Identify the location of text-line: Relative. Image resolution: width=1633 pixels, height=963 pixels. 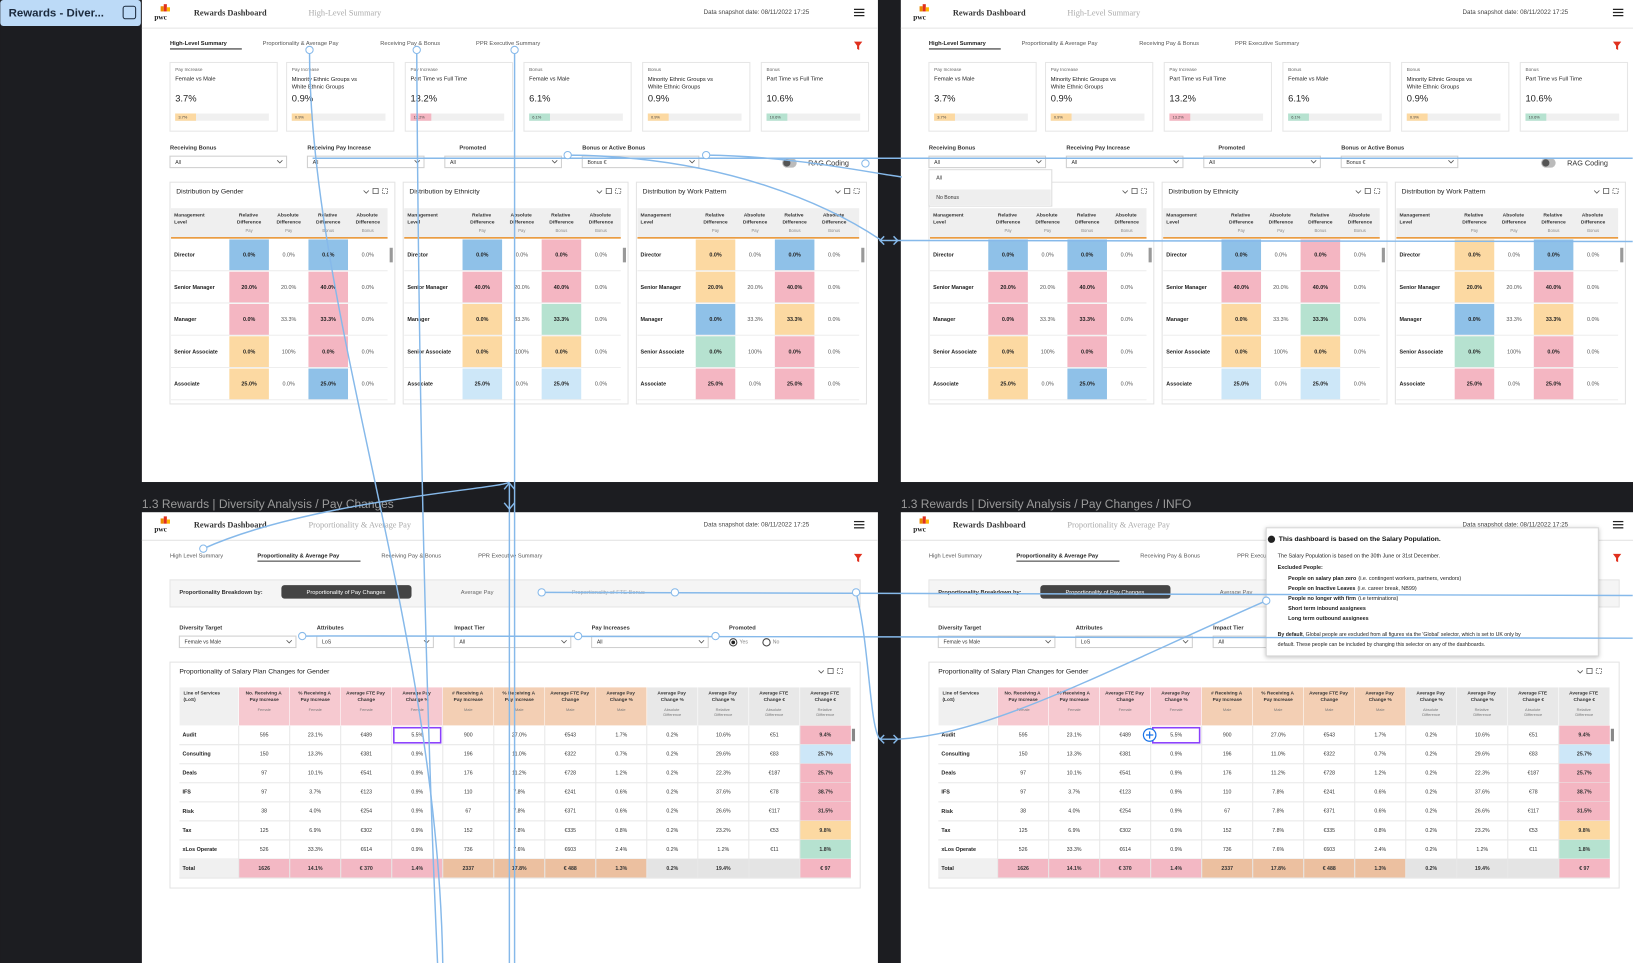
(825, 709).